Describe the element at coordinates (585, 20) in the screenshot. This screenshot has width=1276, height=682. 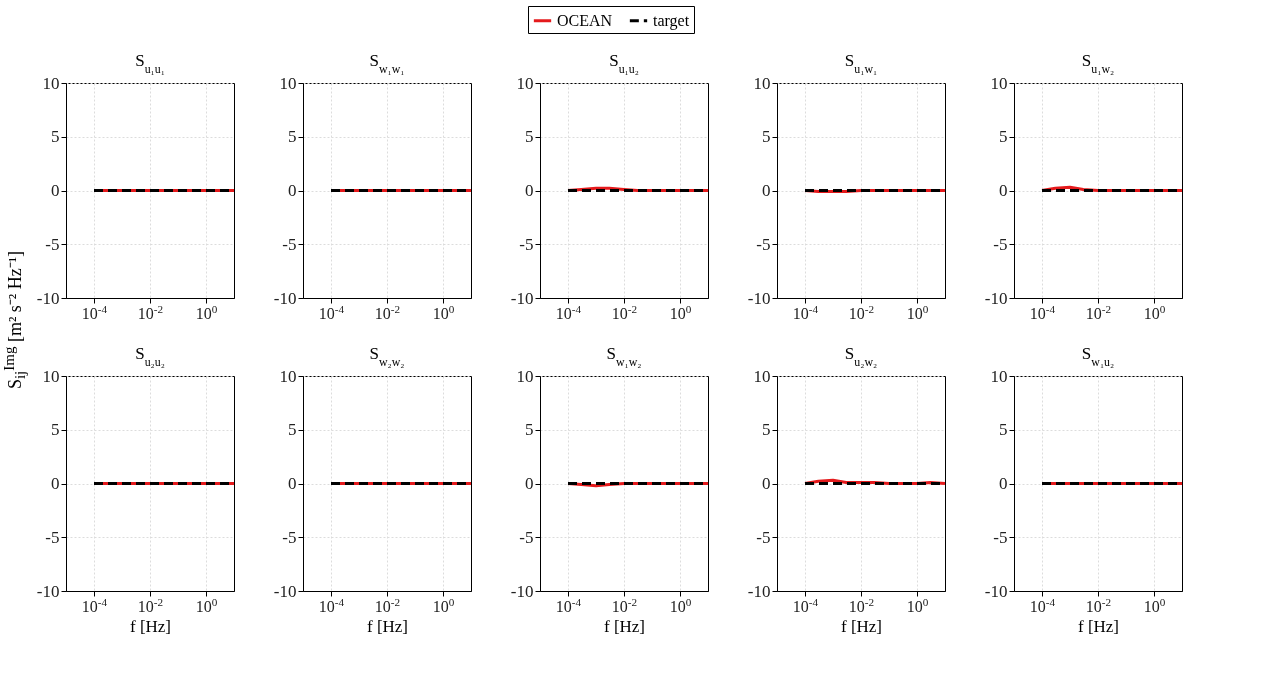
I see `legend-label: OCEAN` at that location.